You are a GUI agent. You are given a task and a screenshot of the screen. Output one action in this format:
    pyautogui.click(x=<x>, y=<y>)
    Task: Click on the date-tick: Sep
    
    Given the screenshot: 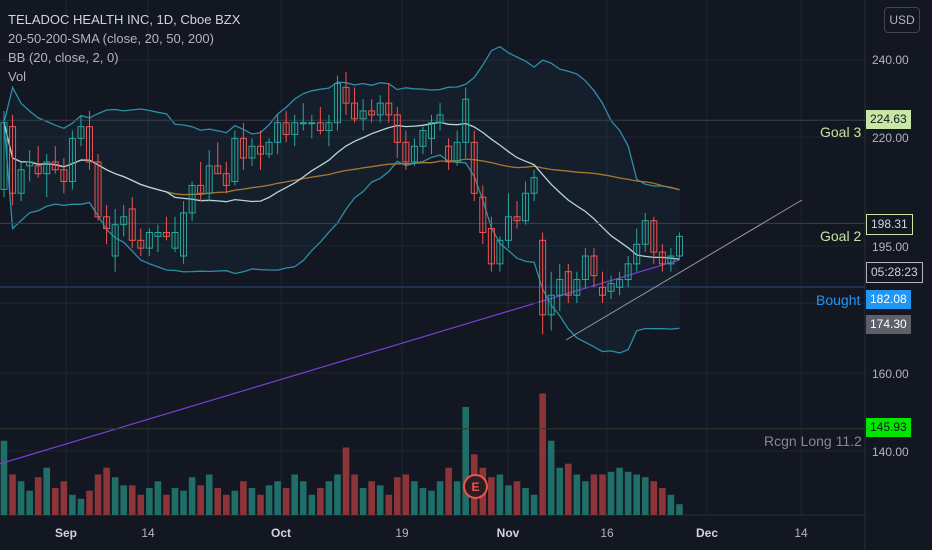 What is the action you would take?
    pyautogui.click(x=66, y=533)
    